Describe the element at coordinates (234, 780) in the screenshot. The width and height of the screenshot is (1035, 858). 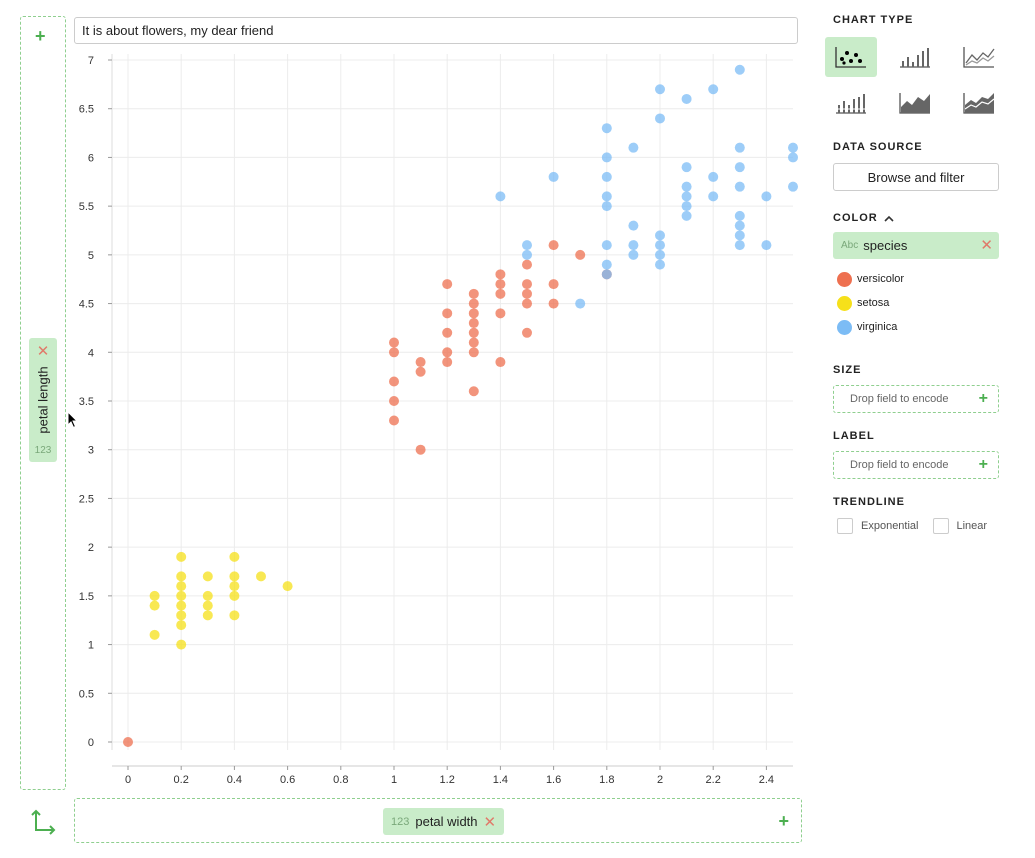
I see `x-tick-label: 0.4` at that location.